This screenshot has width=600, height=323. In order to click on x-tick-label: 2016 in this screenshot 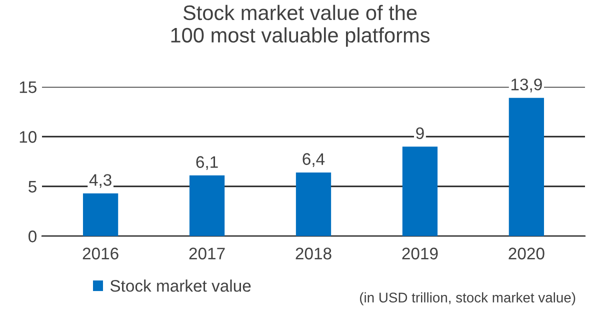, I will do `click(100, 254)`.